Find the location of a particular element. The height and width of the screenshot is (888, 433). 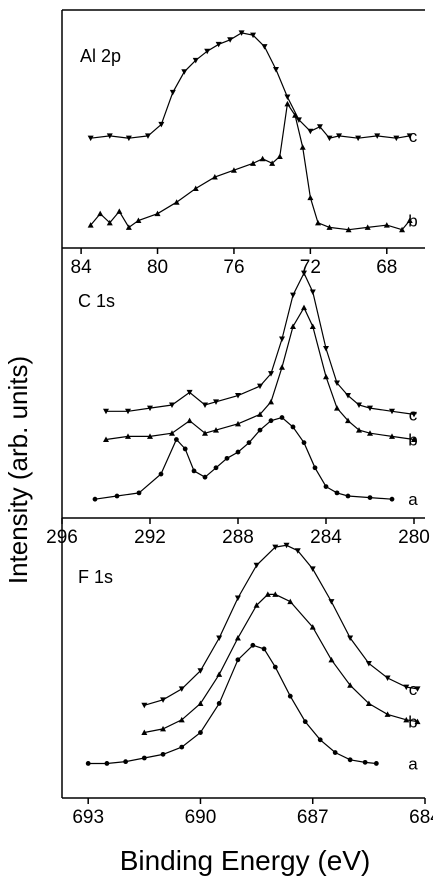

series-label-a: a is located at coordinates (413, 499).